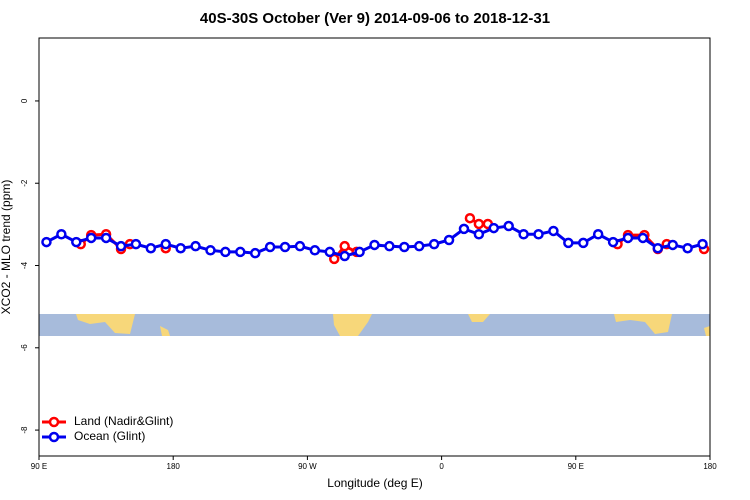  Describe the element at coordinates (24, 265) in the screenshot. I see `y-tick-label: -4` at that location.